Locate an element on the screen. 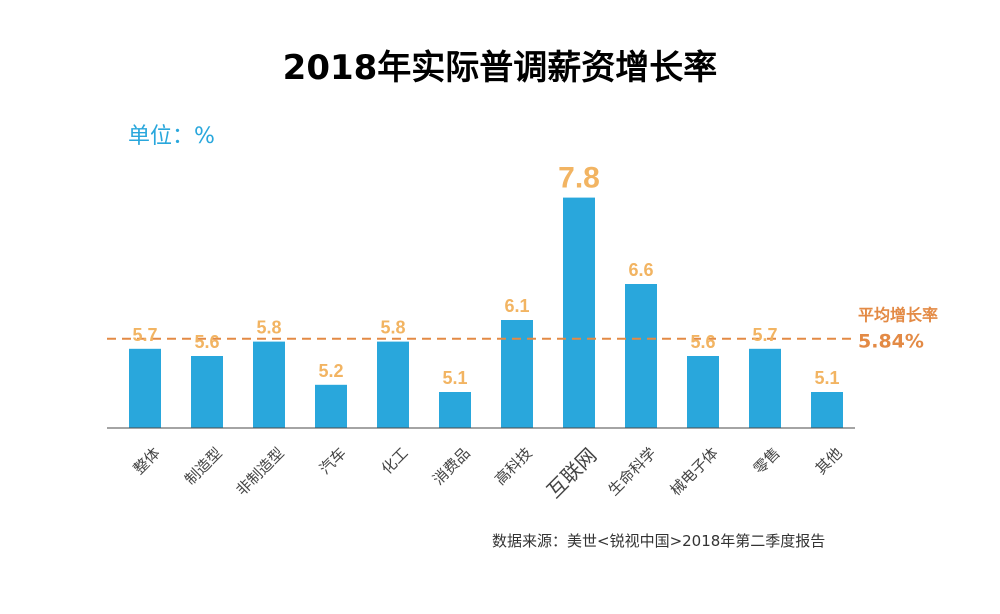 This screenshot has width=1000, height=614. category-label-3: 汽车 is located at coordinates (333, 461).